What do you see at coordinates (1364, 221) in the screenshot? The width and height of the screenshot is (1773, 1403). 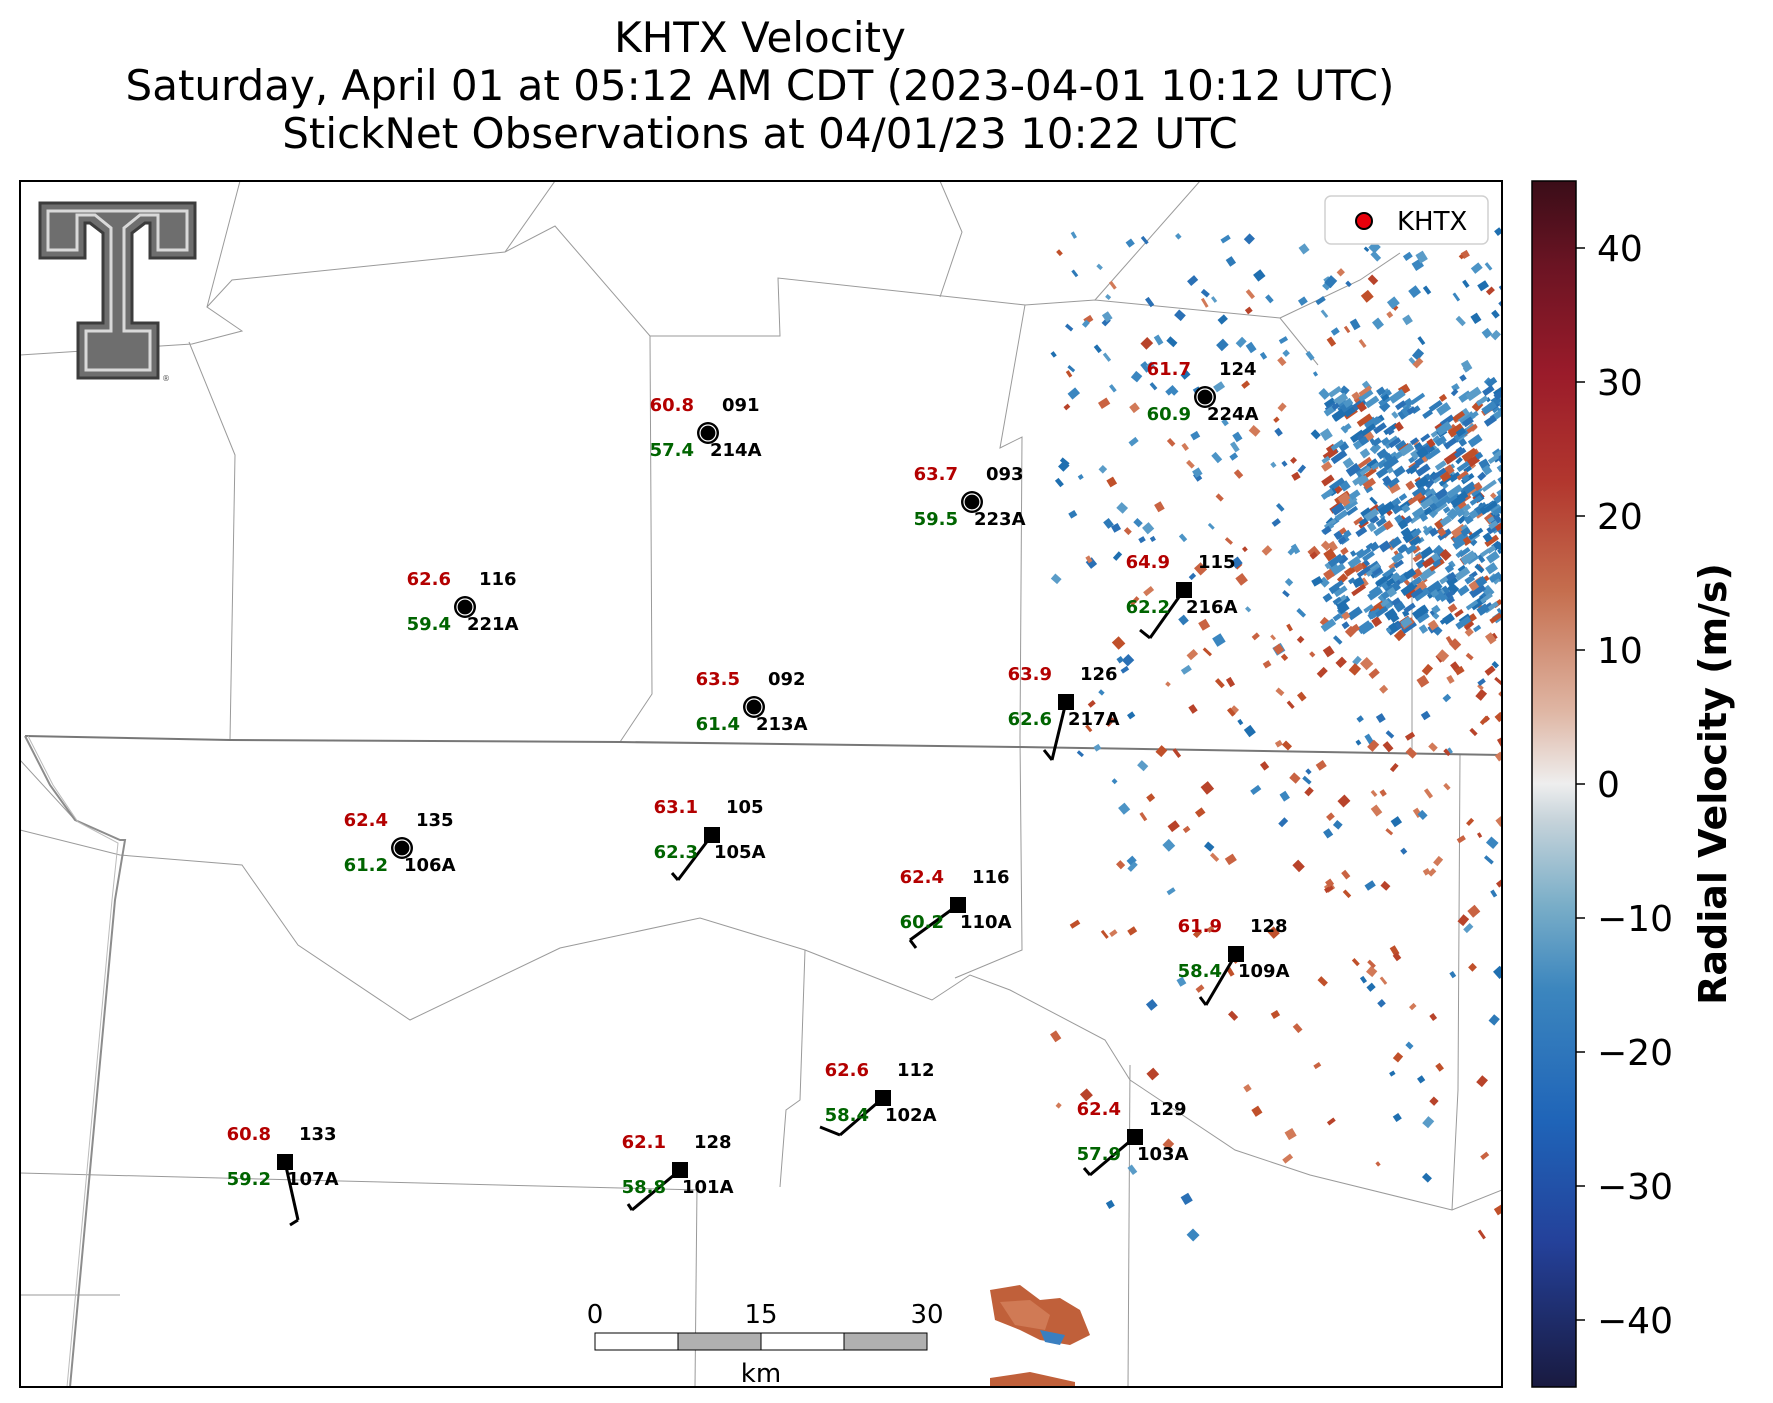 I see `khtx-marker-icon` at bounding box center [1364, 221].